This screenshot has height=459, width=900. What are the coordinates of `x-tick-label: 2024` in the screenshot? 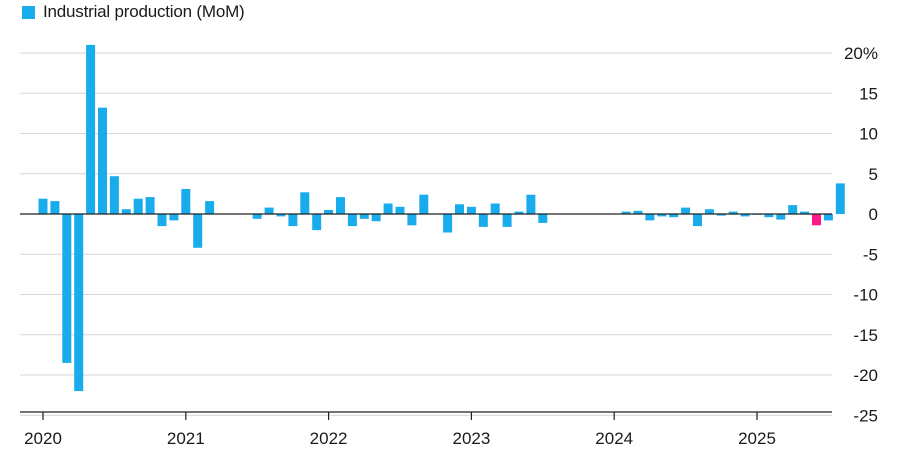 It's located at (614, 438).